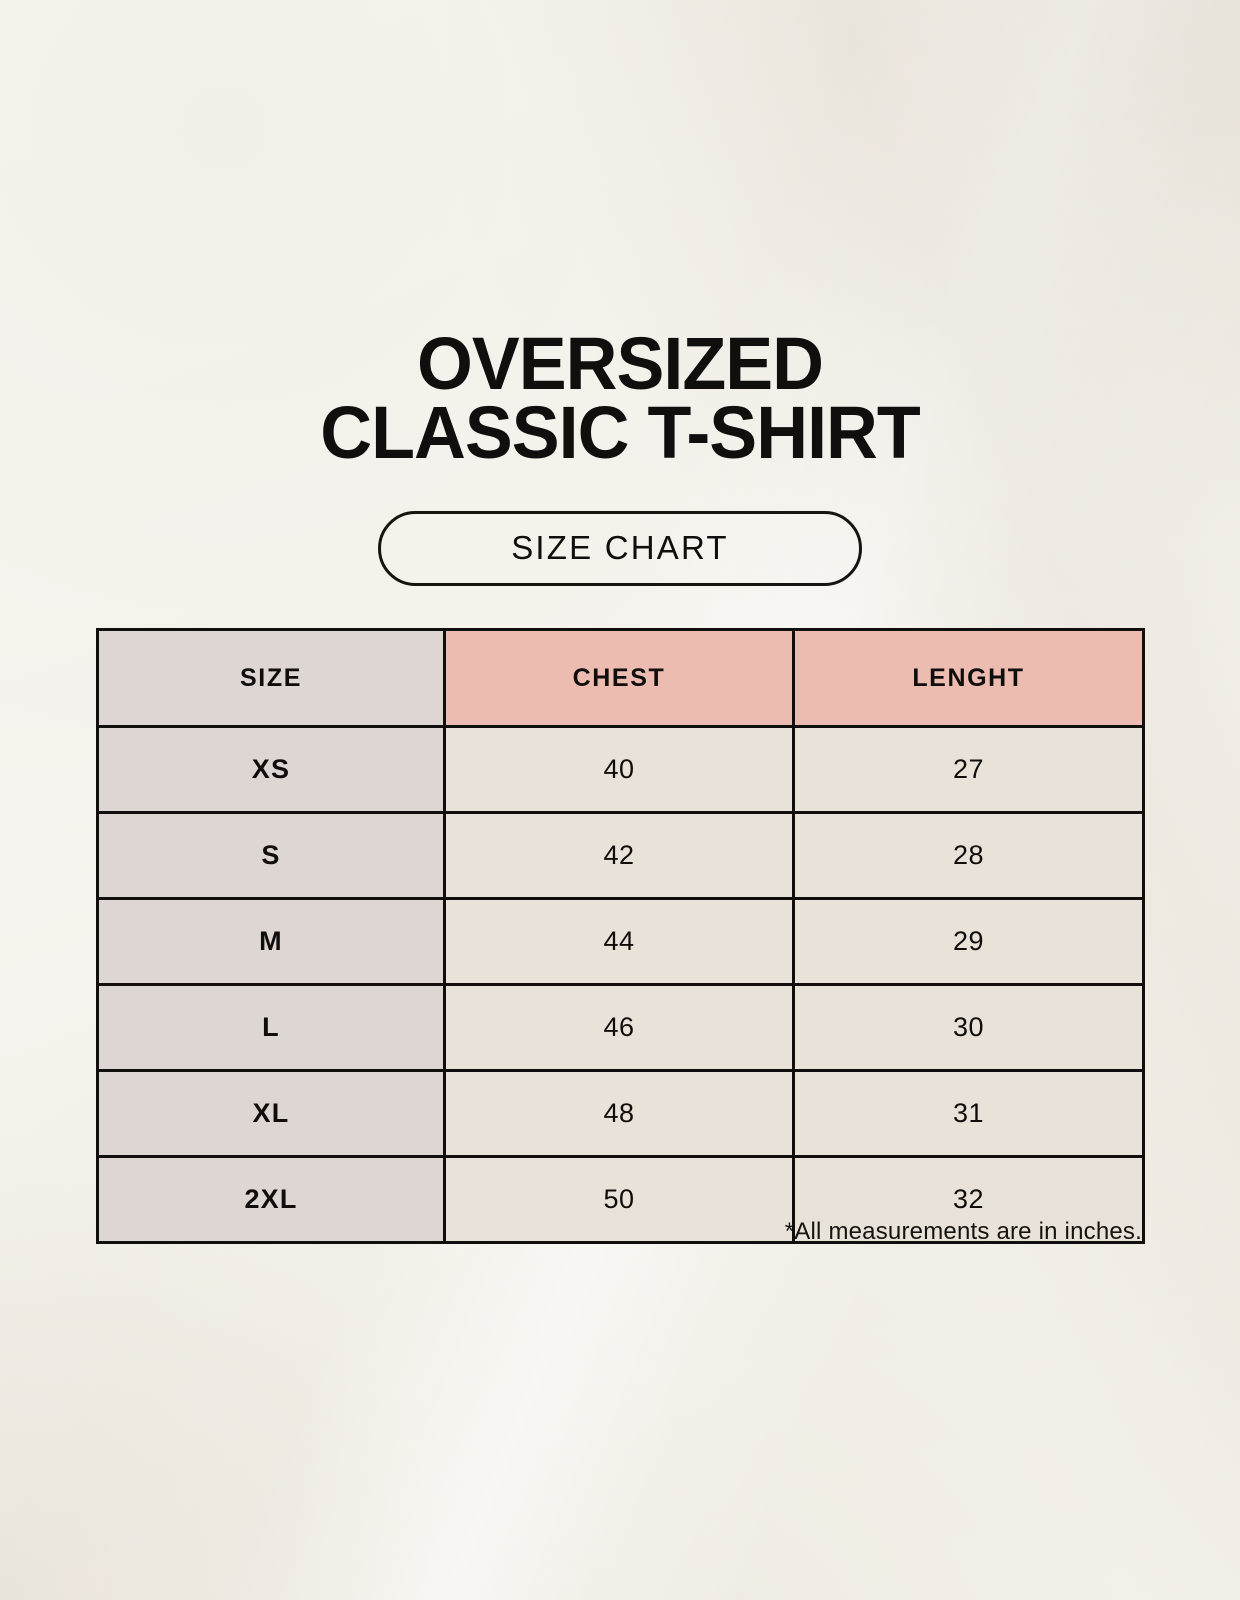 Image resolution: width=1240 pixels, height=1600 pixels. I want to click on size-chart-badge-wrap: SIZE CHART, so click(620, 548).